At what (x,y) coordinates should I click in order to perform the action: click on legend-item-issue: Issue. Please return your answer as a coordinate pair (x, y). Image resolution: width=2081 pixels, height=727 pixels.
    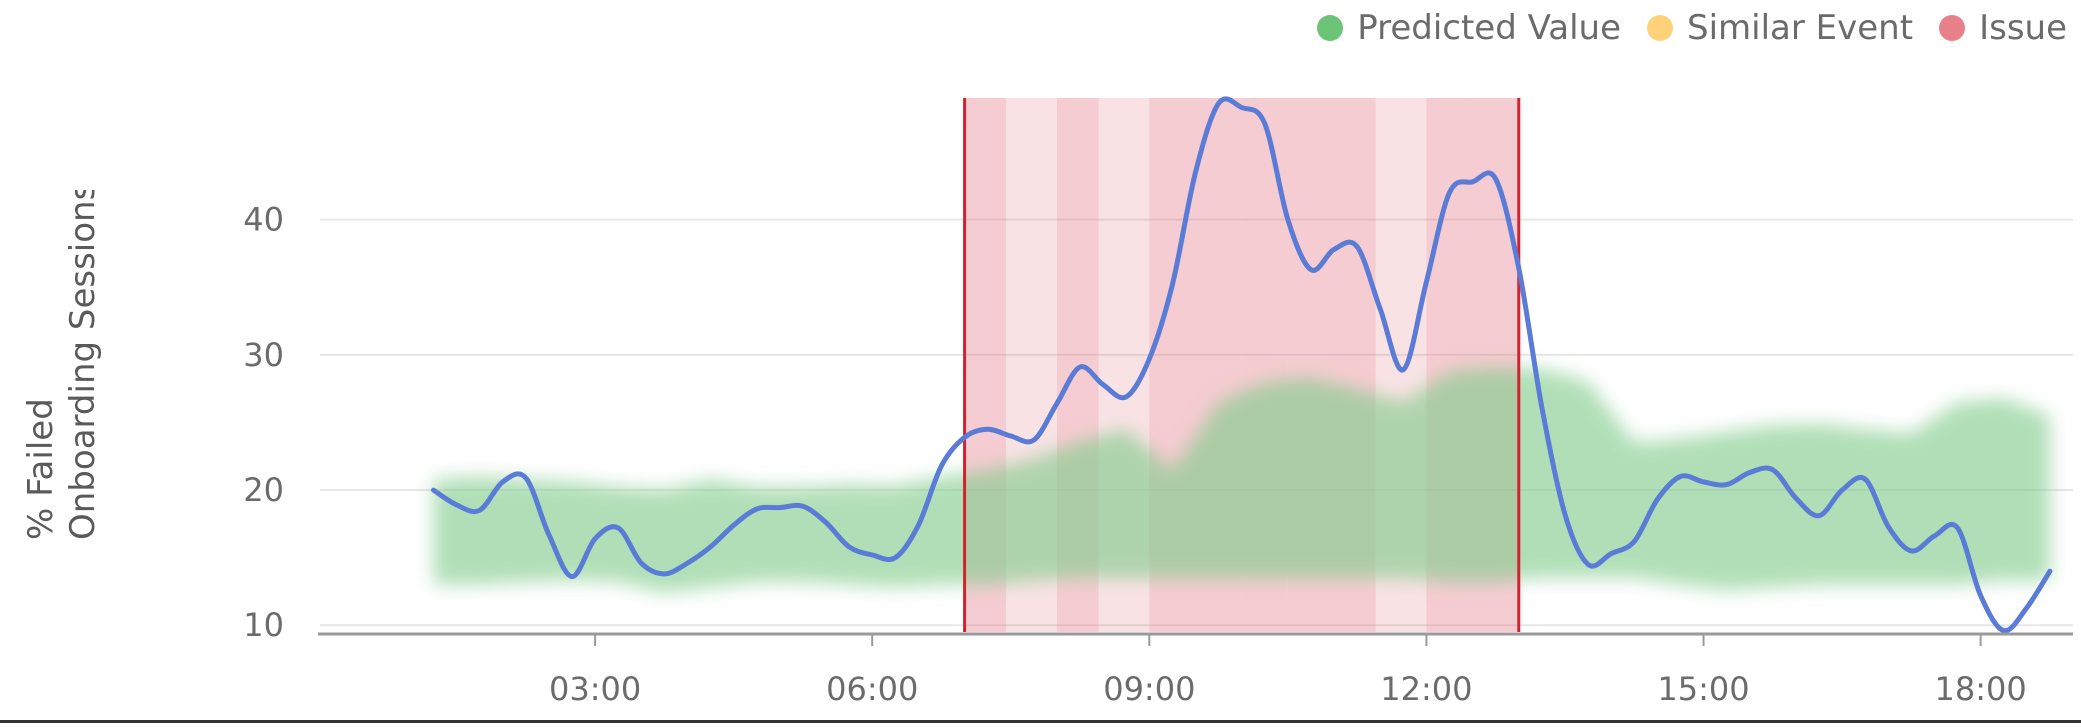
    Looking at the image, I should click on (2003, 28).